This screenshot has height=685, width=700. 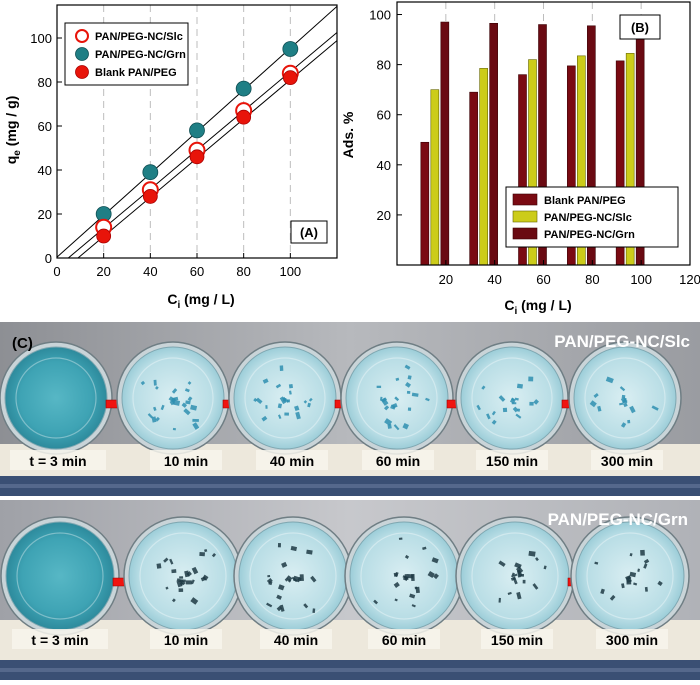 What do you see at coordinates (350, 460) in the screenshot?
I see `photo-shelf` at bounding box center [350, 460].